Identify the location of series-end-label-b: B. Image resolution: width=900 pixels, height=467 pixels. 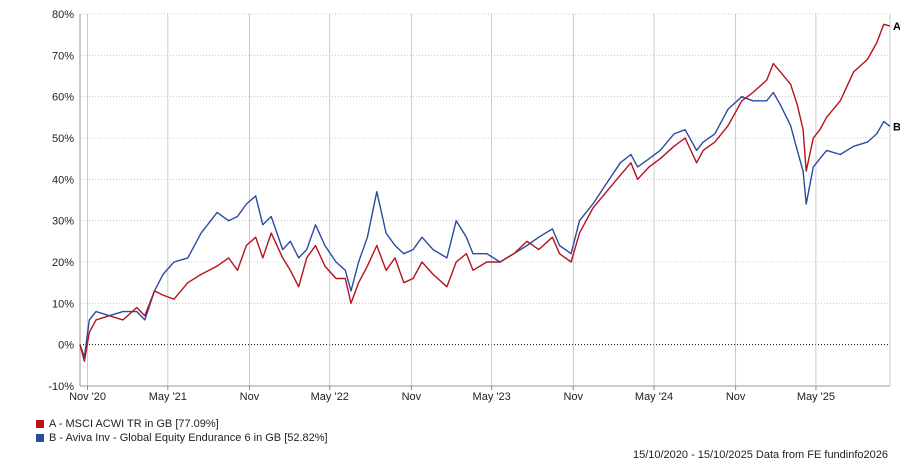
(896, 127).